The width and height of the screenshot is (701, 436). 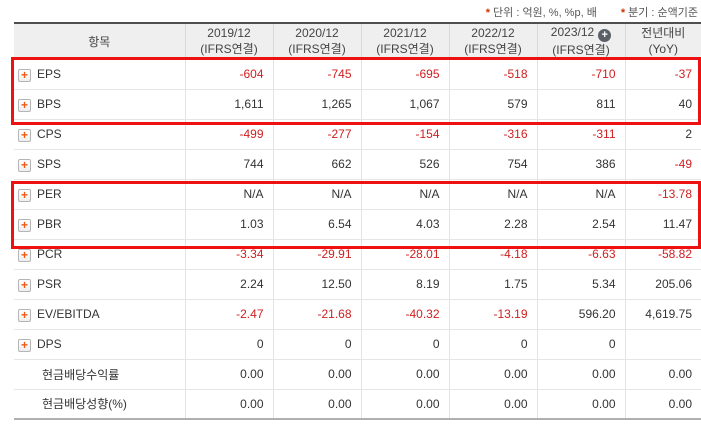 I want to click on value-cell: 2.28, so click(x=492, y=224).